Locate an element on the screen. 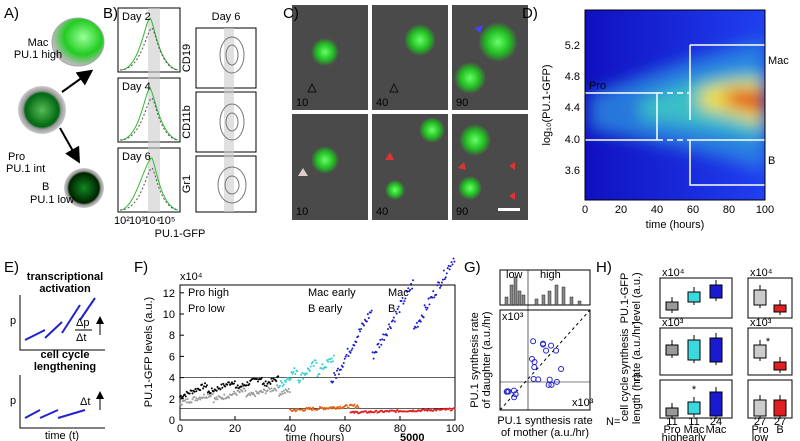 This screenshot has height=441, width=800. label: cell cycle is located at coordinates (65, 355).